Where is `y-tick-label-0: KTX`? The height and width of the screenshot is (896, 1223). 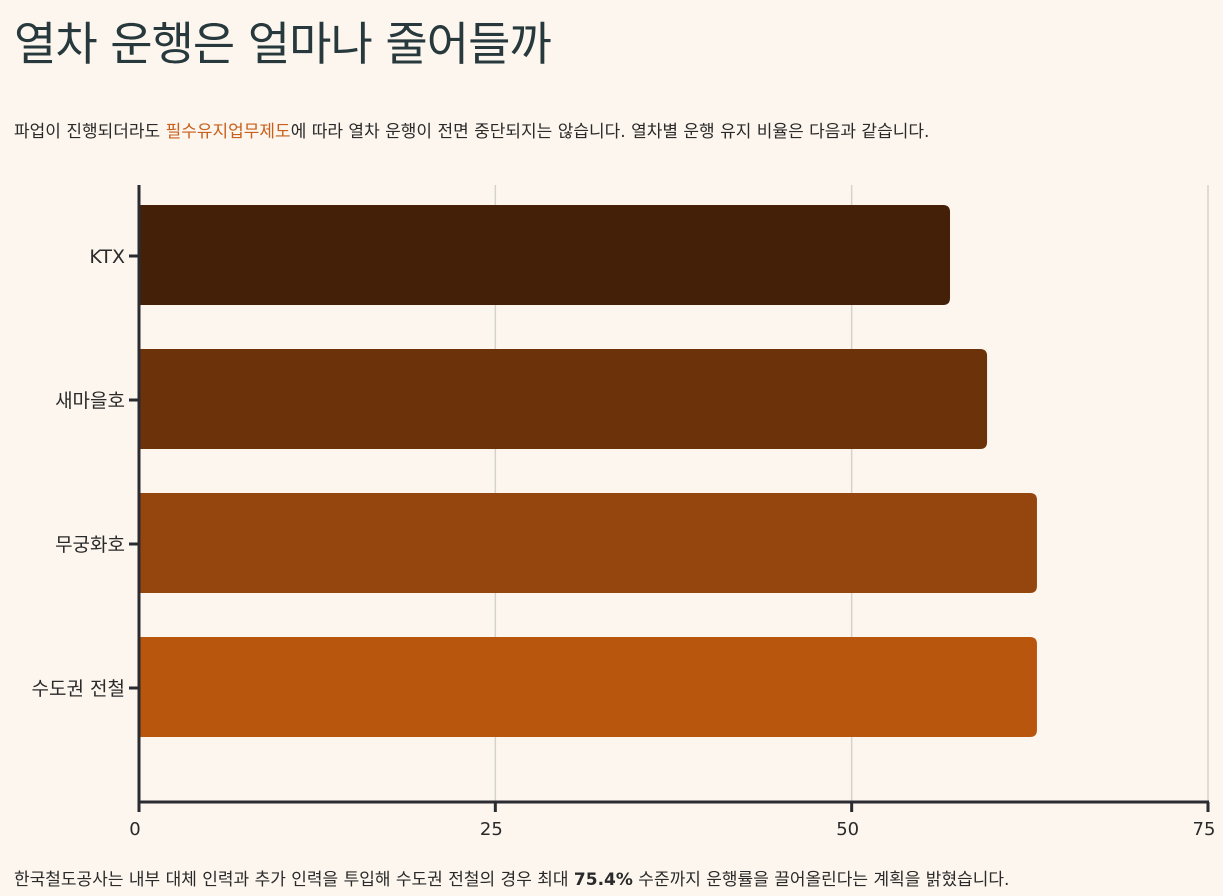
y-tick-label-0: KTX is located at coordinates (107, 257).